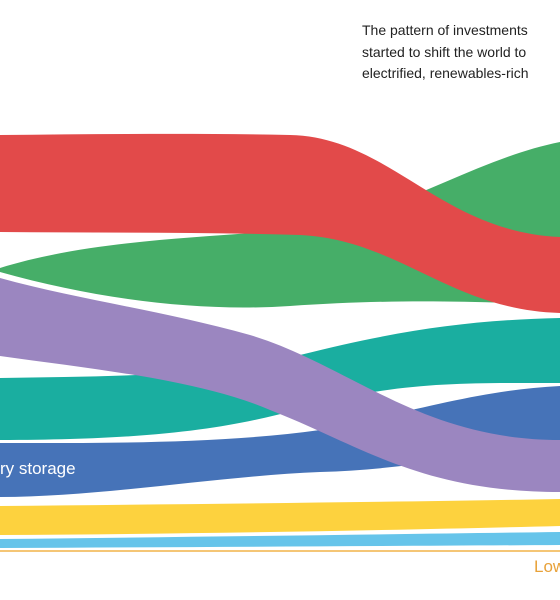  I want to click on axis-label: Low, so click(547, 566).